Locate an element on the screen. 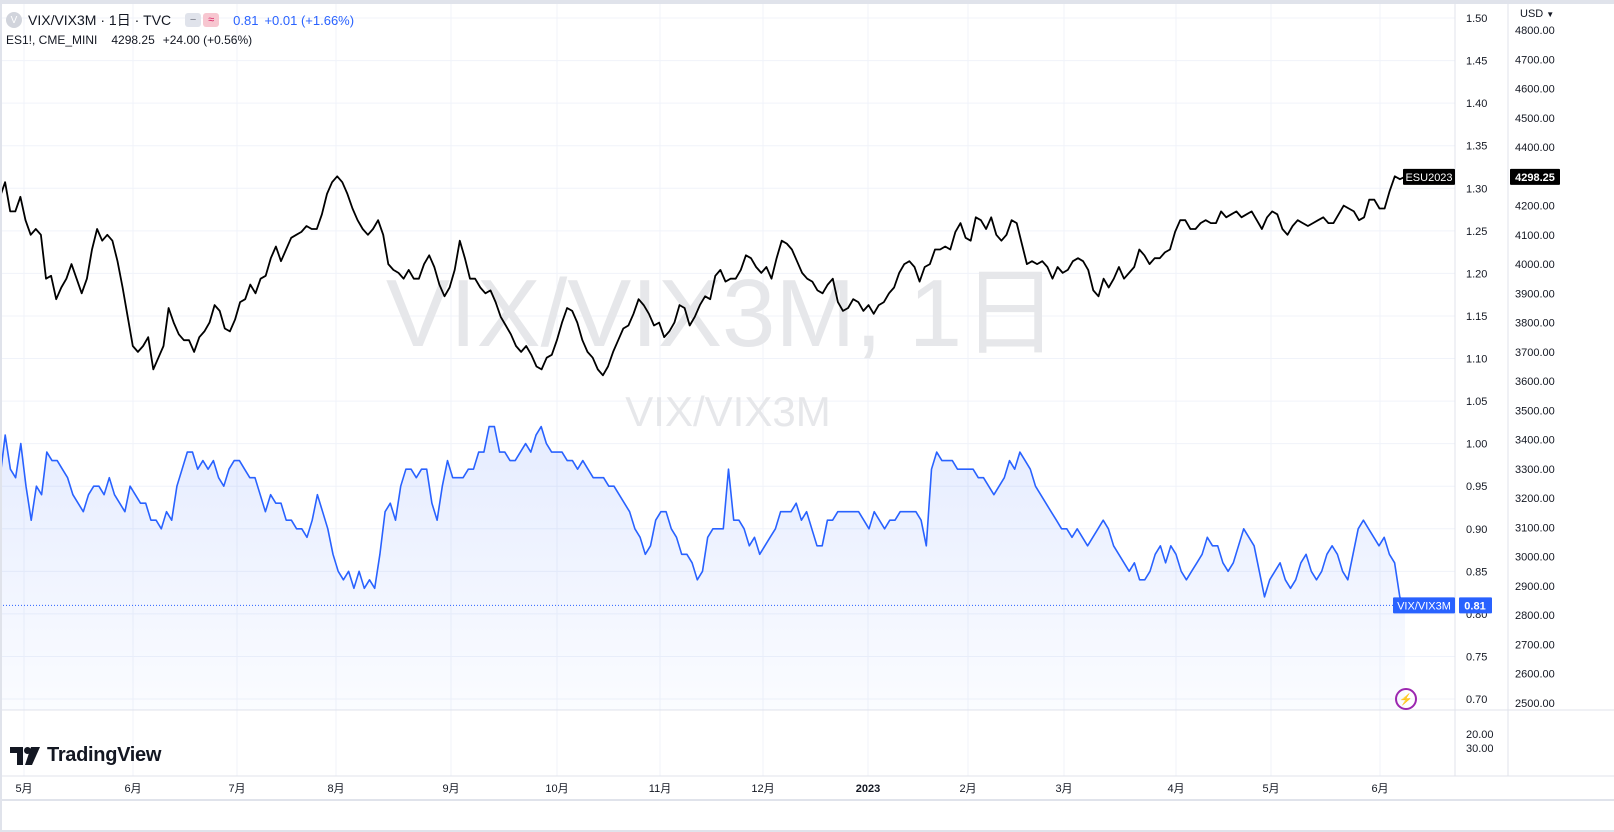 The width and height of the screenshot is (1614, 832). left-scale-tick: 1.15 is located at coordinates (1476, 317).